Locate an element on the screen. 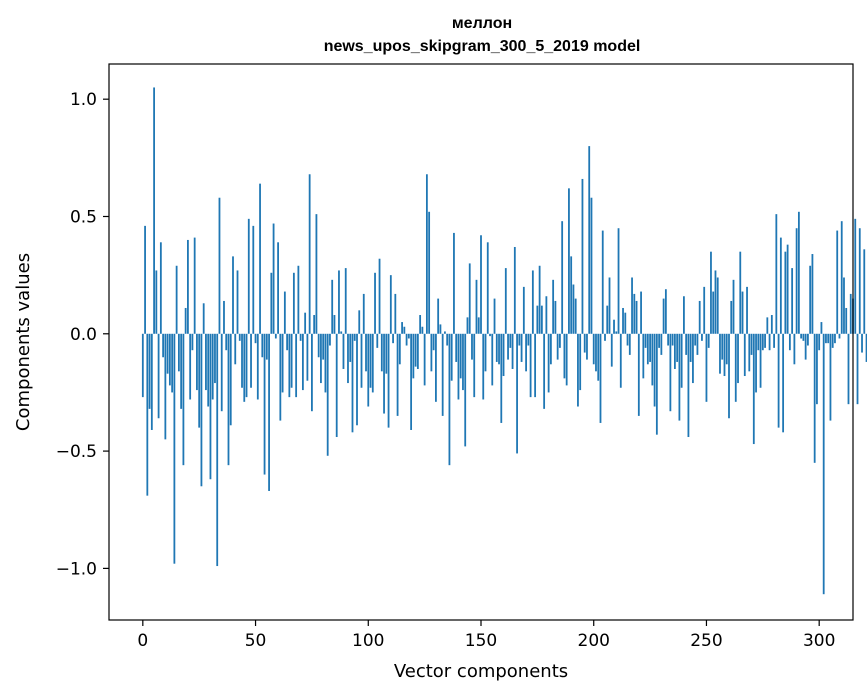 The height and width of the screenshot is (696, 867). y-axis-label: Components values is located at coordinates (23, 342).